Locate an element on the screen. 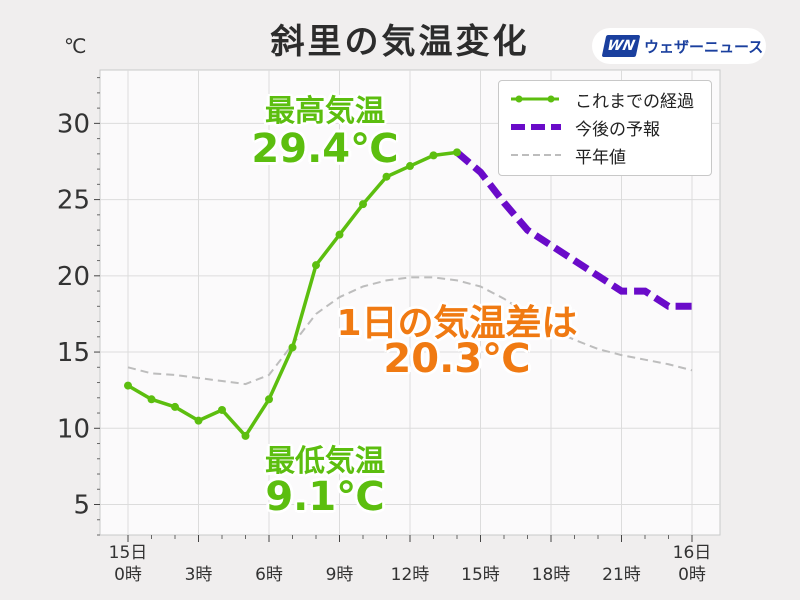  legend-forecast-label: 今後の予報 is located at coordinates (617, 129).